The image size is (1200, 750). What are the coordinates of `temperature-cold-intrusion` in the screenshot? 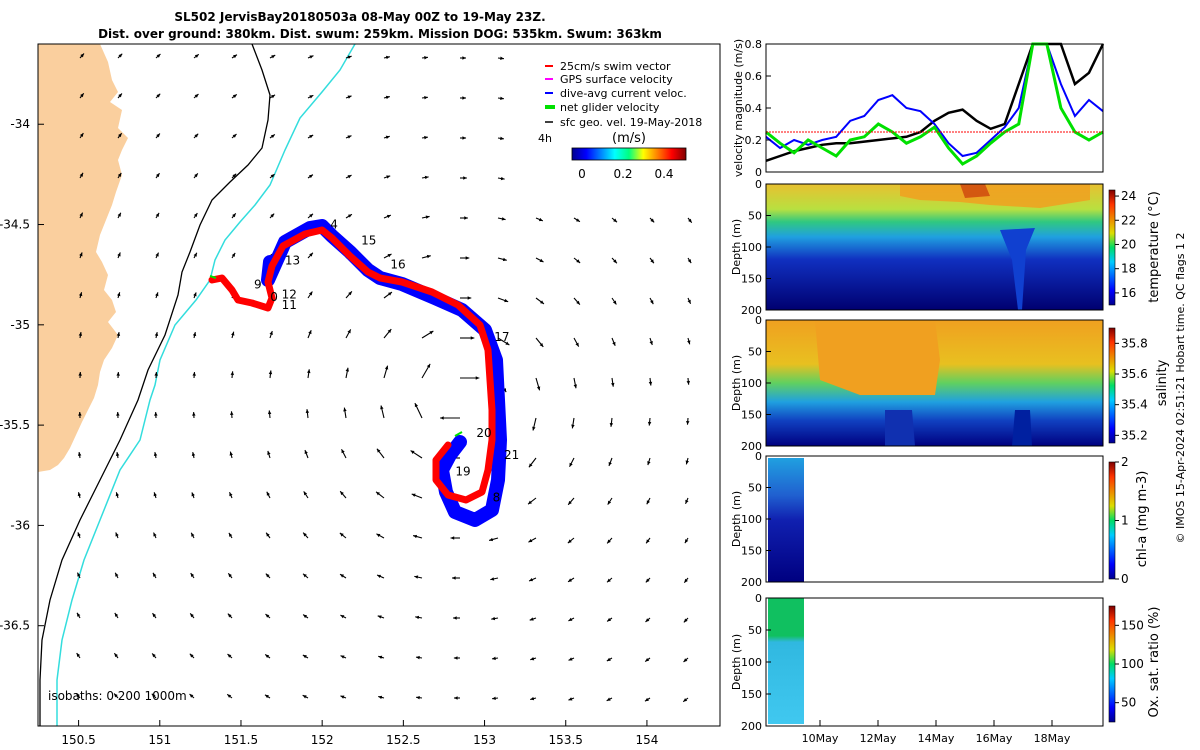 It's located at (1017, 269).